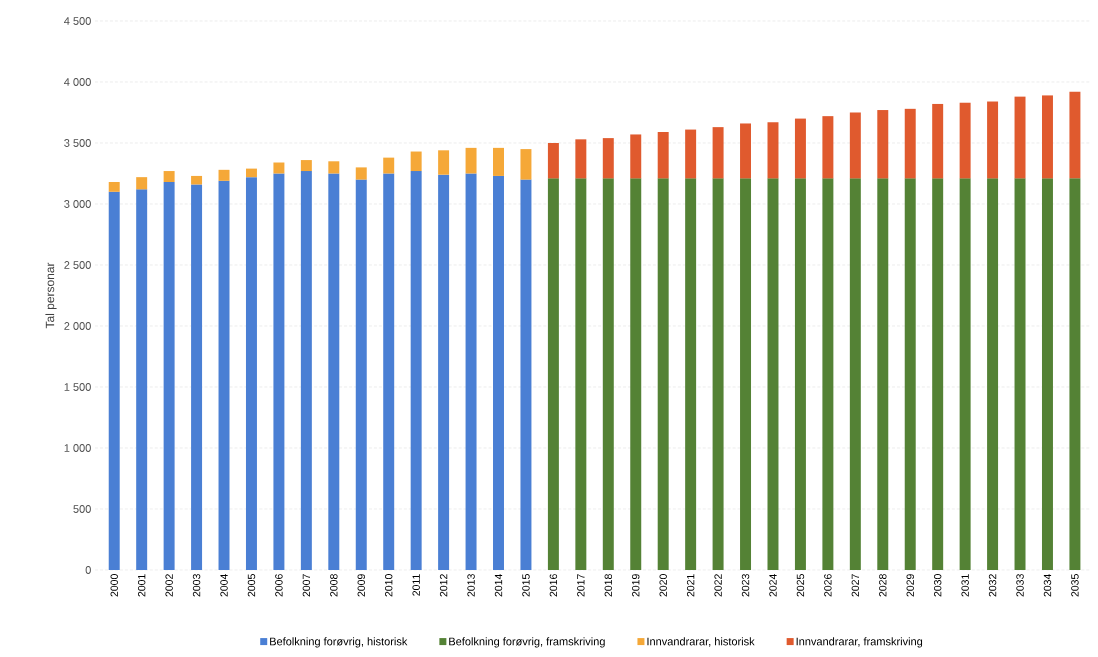 The image size is (1098, 657). Describe the element at coordinates (636, 585) in the screenshot. I see `x-tick-label: 2019` at that location.